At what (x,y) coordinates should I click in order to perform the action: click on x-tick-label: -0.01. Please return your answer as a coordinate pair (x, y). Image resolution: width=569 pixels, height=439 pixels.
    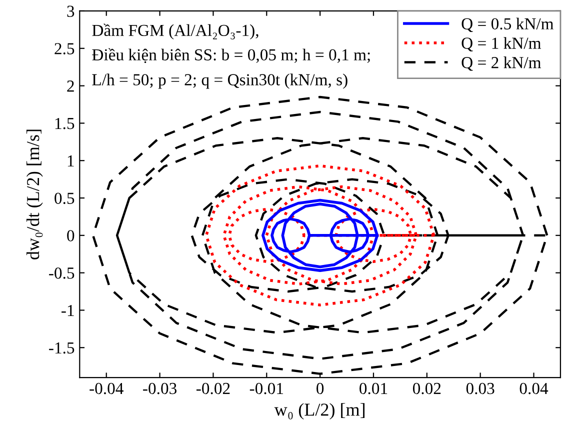
    Looking at the image, I should click on (266, 388).